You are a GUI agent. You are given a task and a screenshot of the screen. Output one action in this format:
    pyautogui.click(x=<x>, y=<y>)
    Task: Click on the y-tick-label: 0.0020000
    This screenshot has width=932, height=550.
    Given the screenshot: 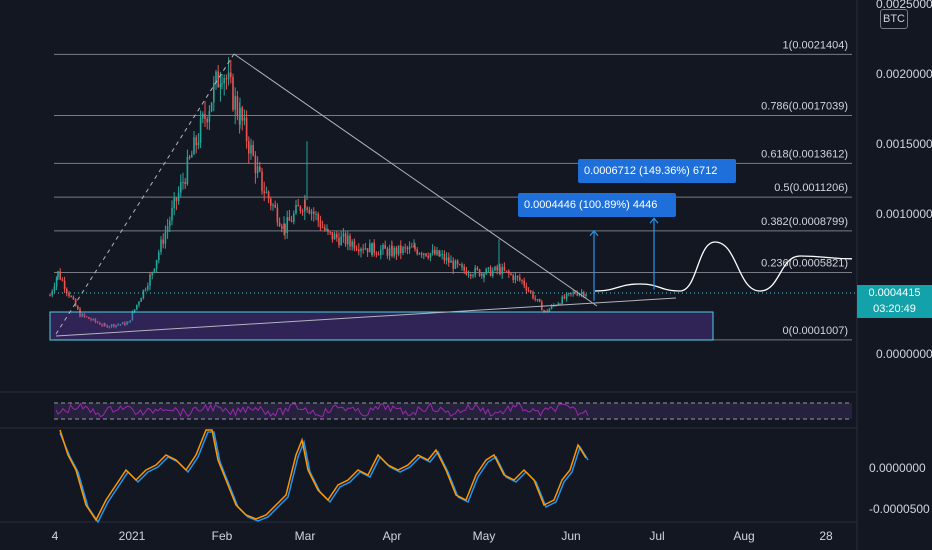 What is the action you would take?
    pyautogui.click(x=904, y=74)
    